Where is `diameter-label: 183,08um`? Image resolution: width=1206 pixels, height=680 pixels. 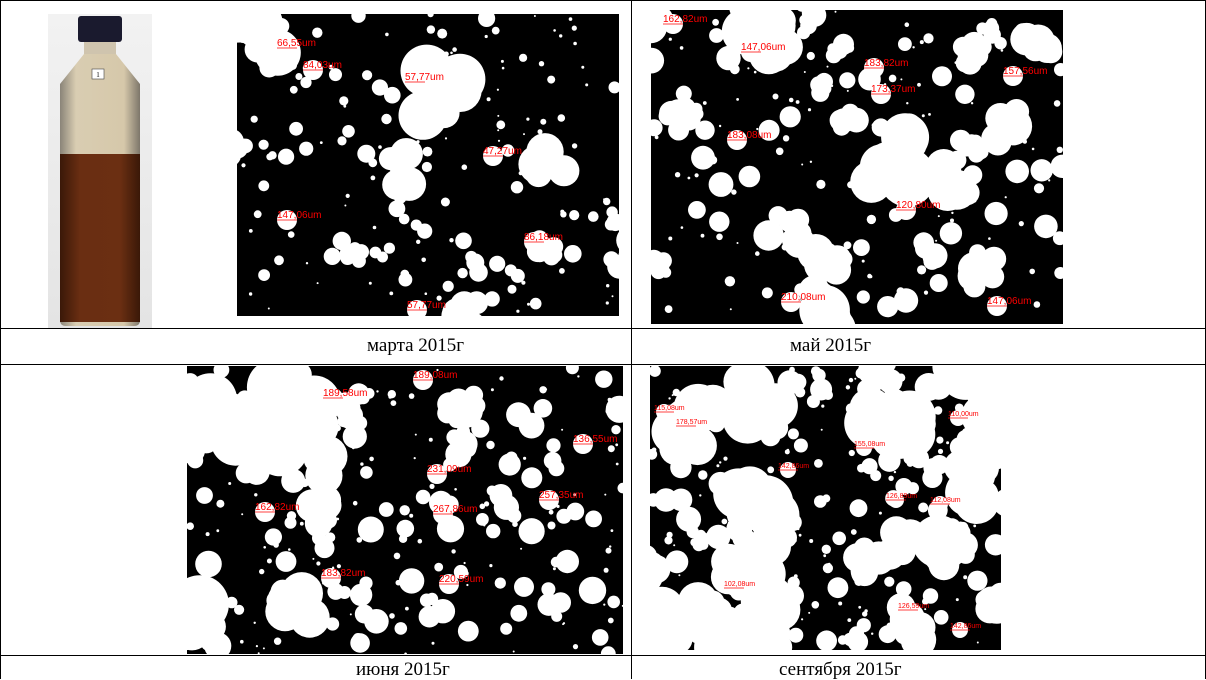
diameter-label: 183,08um is located at coordinates (749, 135).